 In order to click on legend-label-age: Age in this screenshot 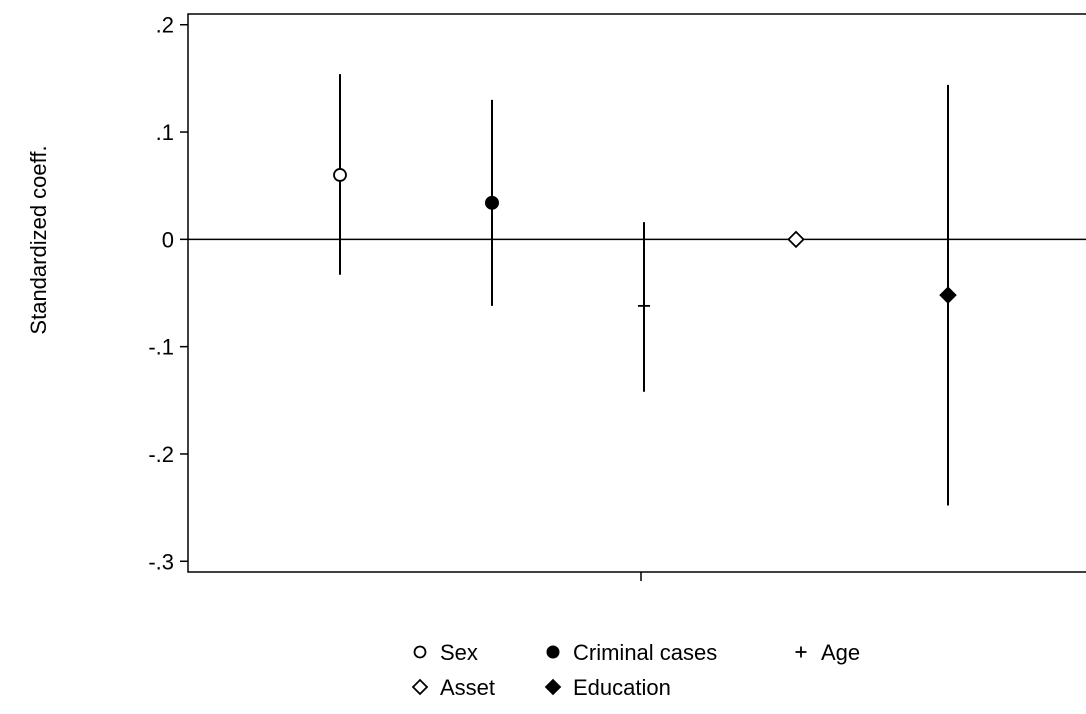, I will do `click(840, 652)`.